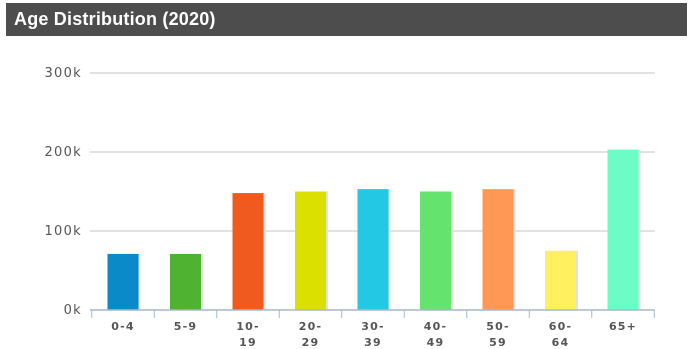 This screenshot has height=349, width=690. What do you see at coordinates (185, 326) in the screenshot?
I see `x-tick-label: 5-9` at bounding box center [185, 326].